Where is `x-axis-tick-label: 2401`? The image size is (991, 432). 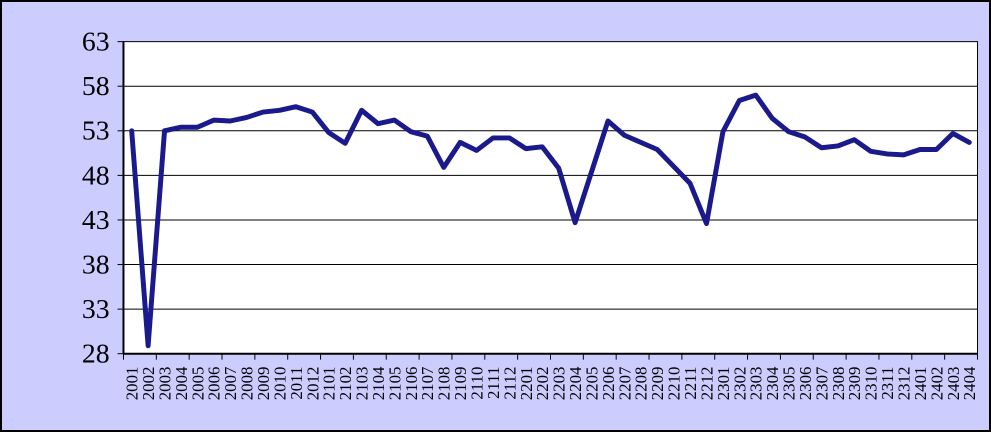 x-axis-tick-label: 2401 is located at coordinates (920, 384).